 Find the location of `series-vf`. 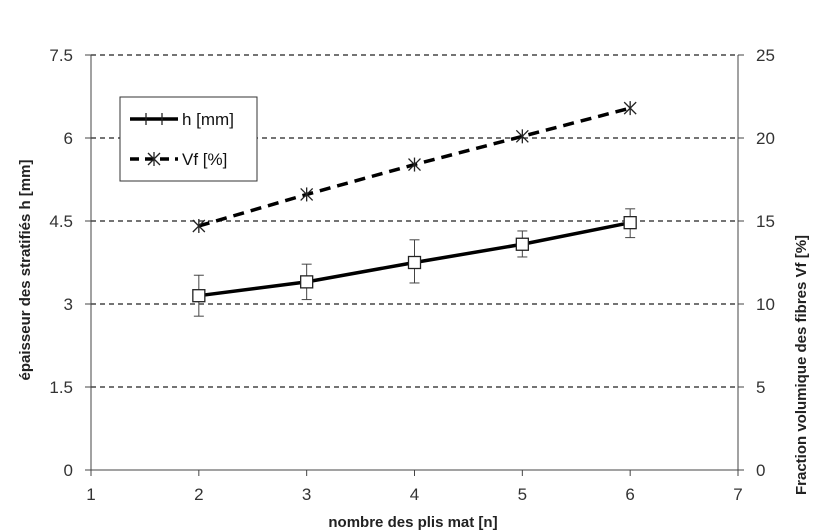

series-vf is located at coordinates (414, 167).